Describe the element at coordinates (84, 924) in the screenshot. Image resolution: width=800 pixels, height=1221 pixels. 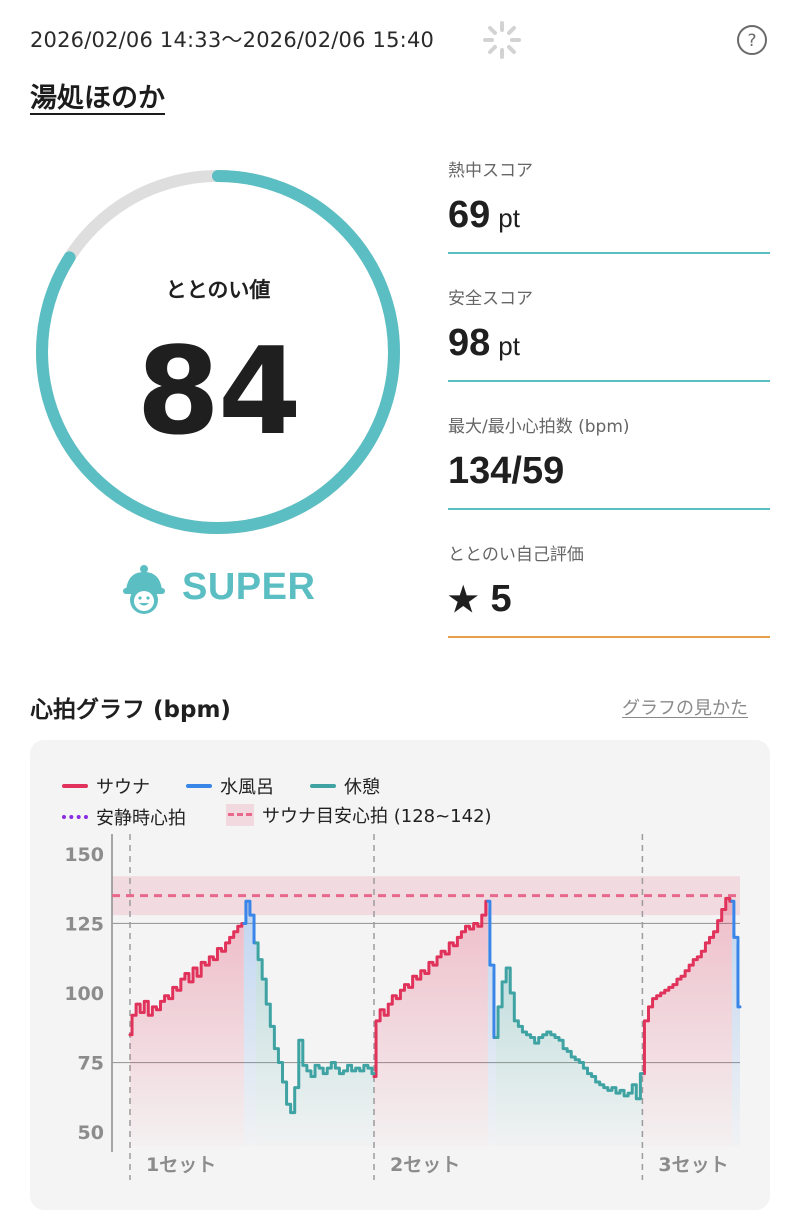
I see `y-tick-label: 125` at that location.